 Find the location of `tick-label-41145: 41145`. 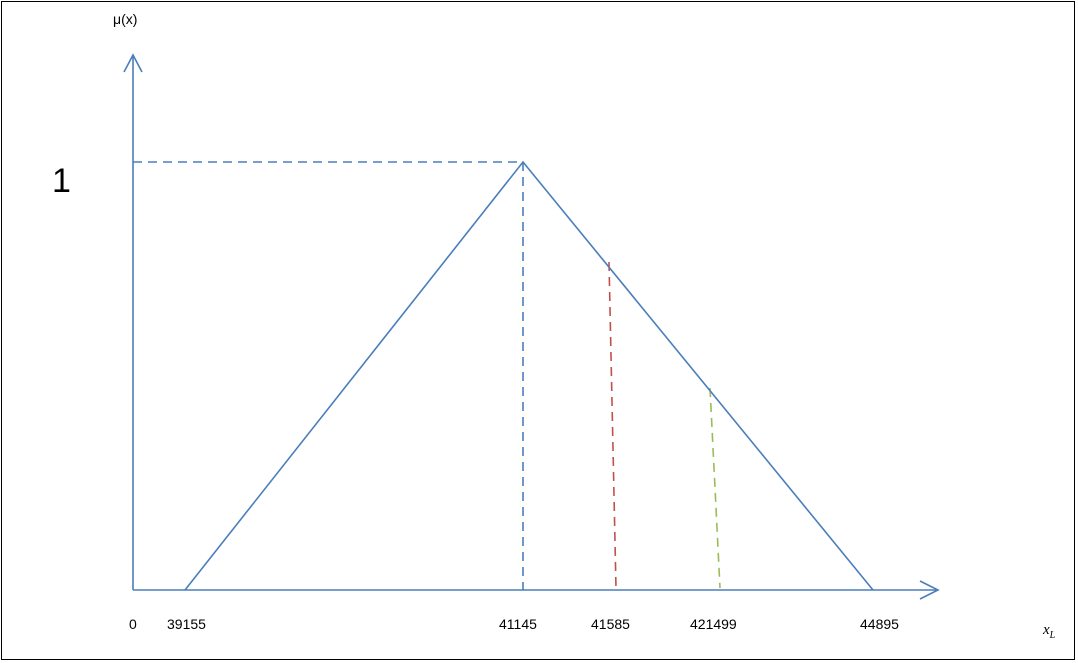

tick-label-41145: 41145 is located at coordinates (518, 624).